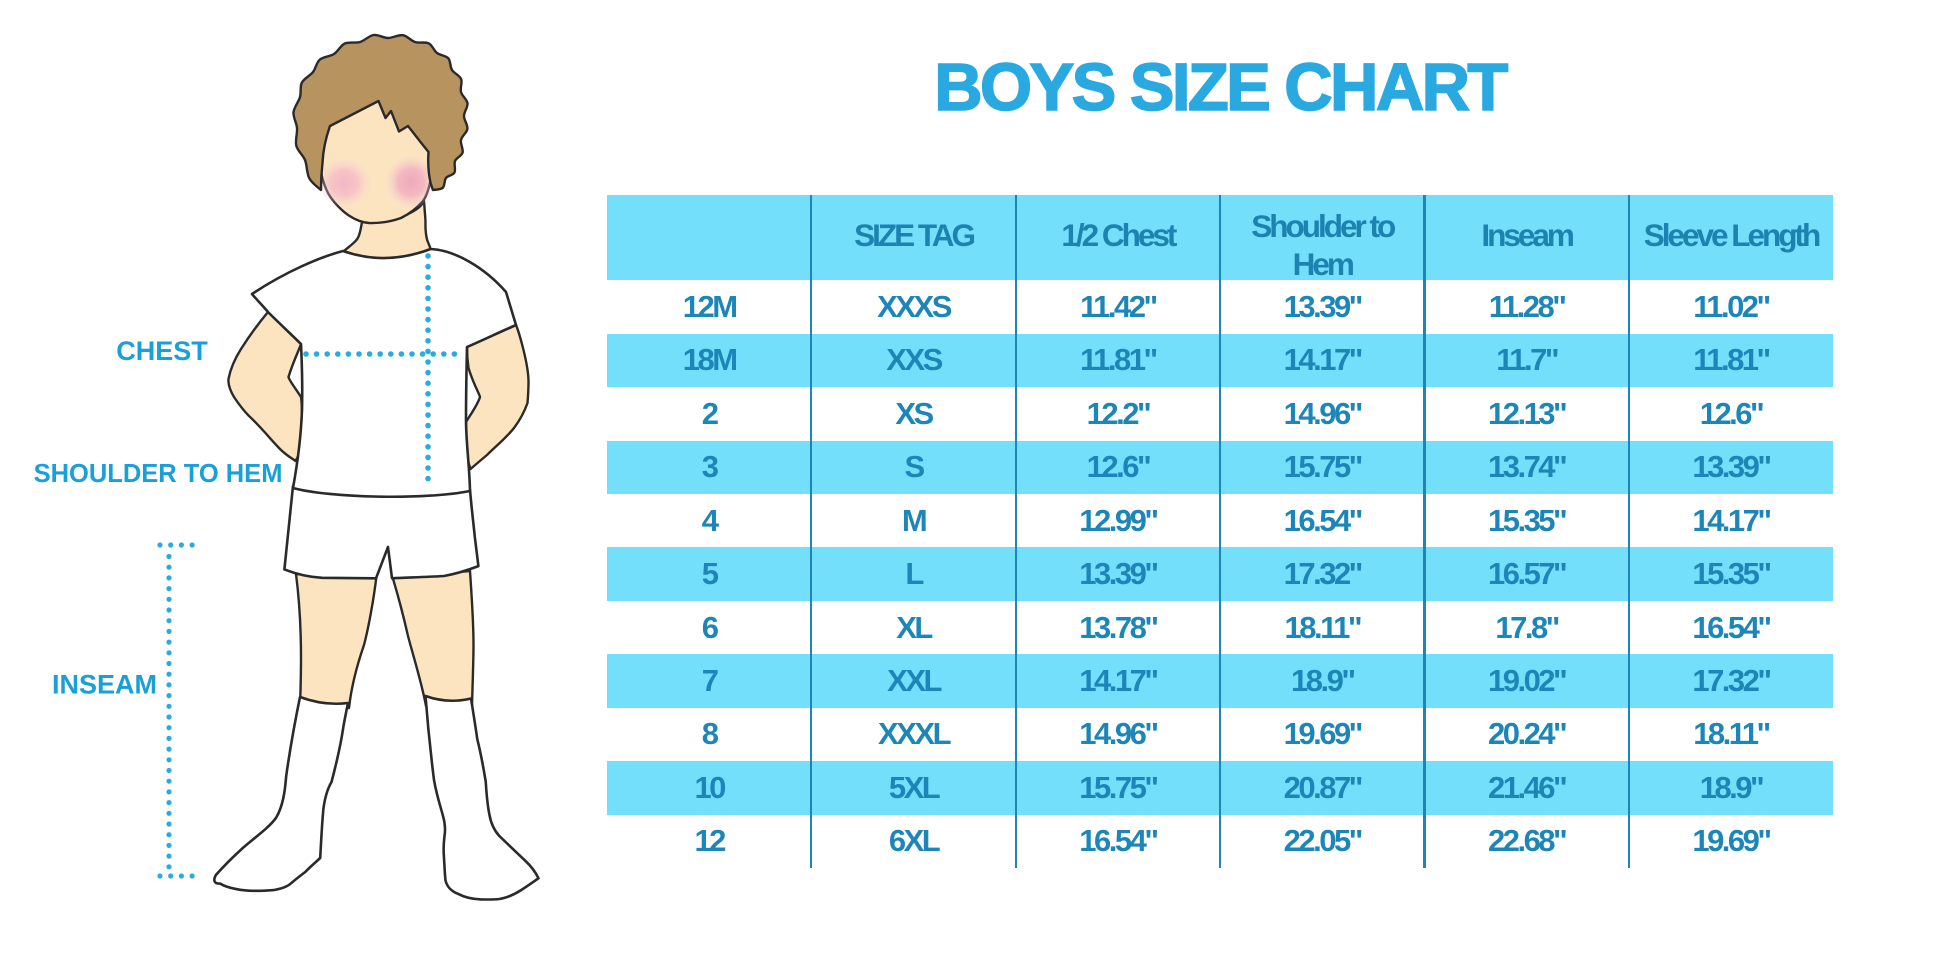 The width and height of the screenshot is (1946, 973). What do you see at coordinates (158, 474) in the screenshot?
I see `svg-text: SHOULDER TO HEM` at bounding box center [158, 474].